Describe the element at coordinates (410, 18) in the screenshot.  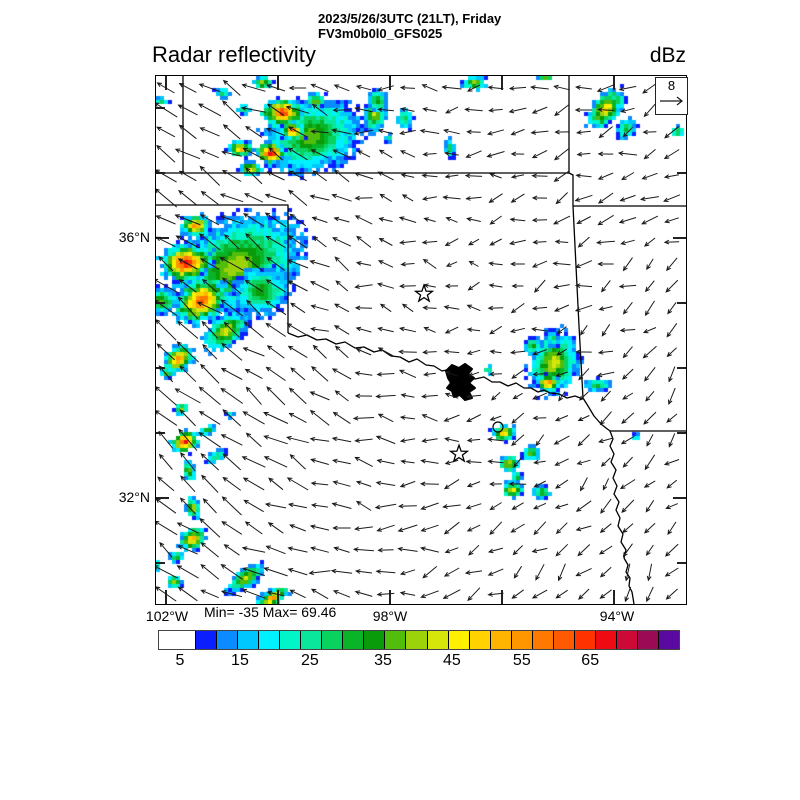
I see `valid-time-label: 2023/5/26/3UTC (21LT), Friday` at that location.